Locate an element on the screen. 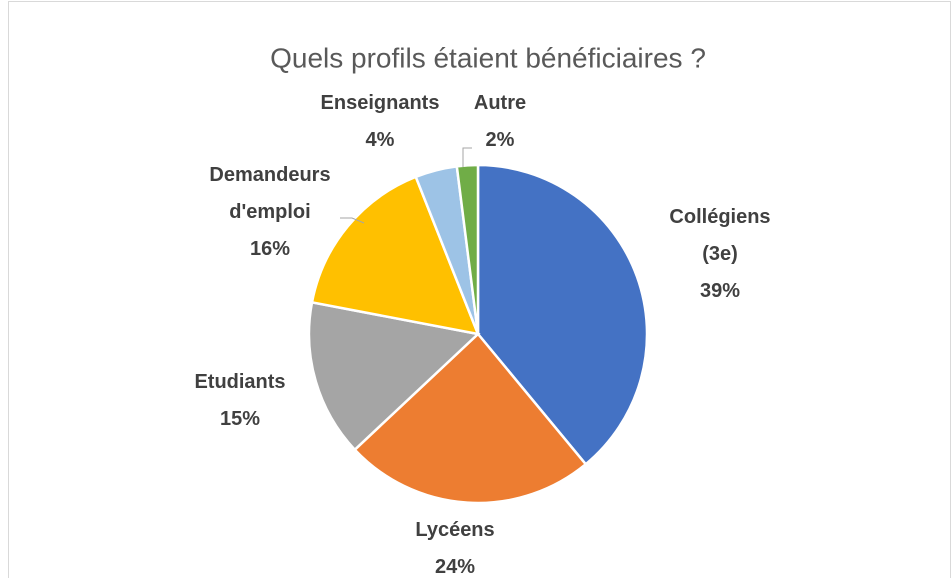  label-value: 2% is located at coordinates (500, 139).